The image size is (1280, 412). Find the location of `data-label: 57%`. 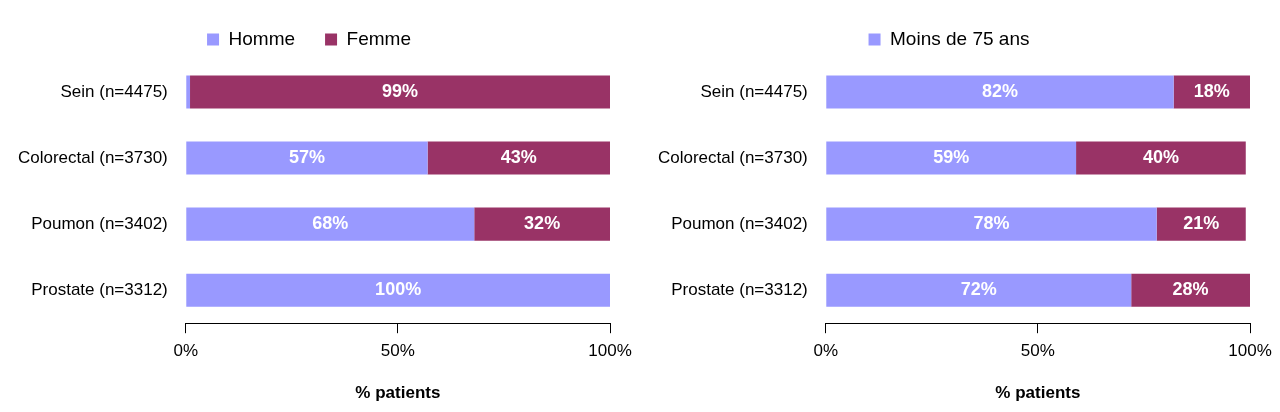

data-label: 57% is located at coordinates (306, 157).